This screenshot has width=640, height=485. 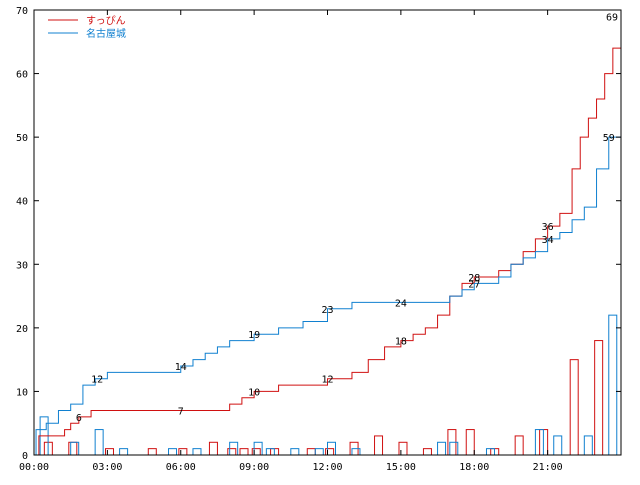 What do you see at coordinates (22, 392) in the screenshot?
I see `y-tick-label: 10` at bounding box center [22, 392].